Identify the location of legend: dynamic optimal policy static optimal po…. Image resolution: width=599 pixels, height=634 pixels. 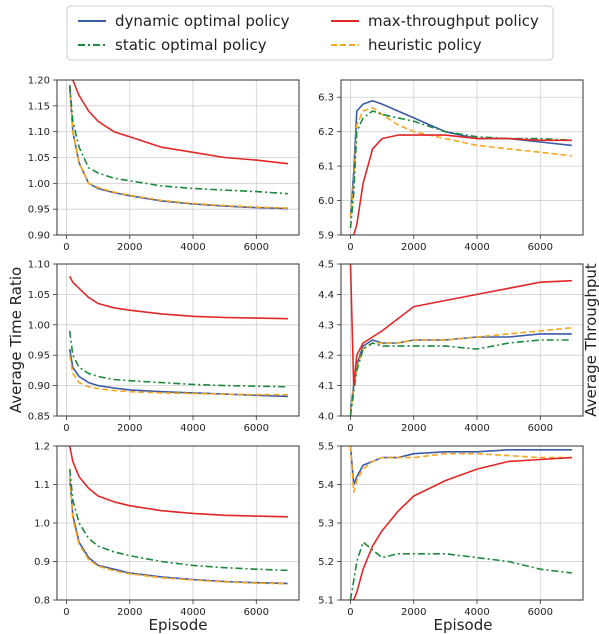
(310, 33).